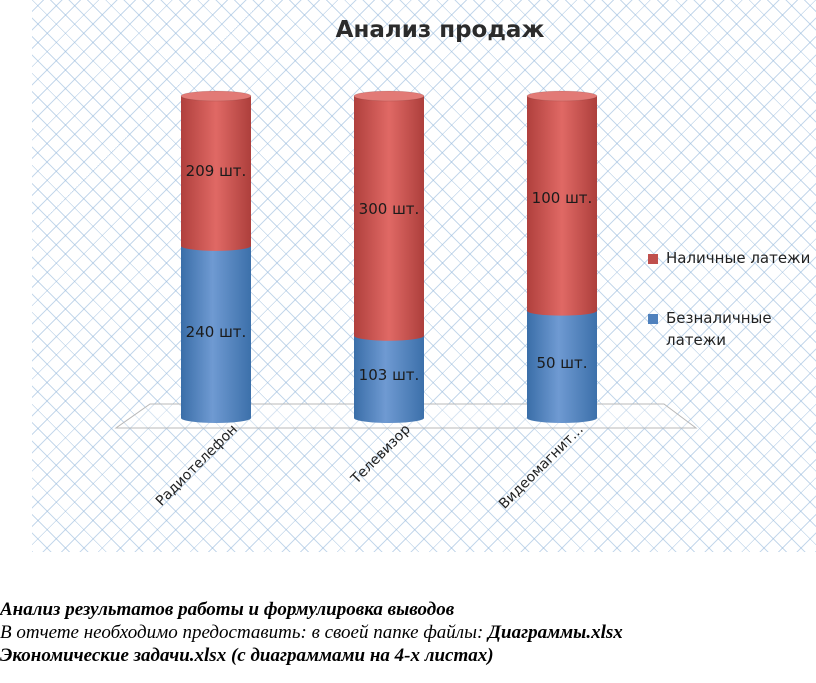  I want to click on data-label-cashless-1: 240 шт., so click(216, 332).